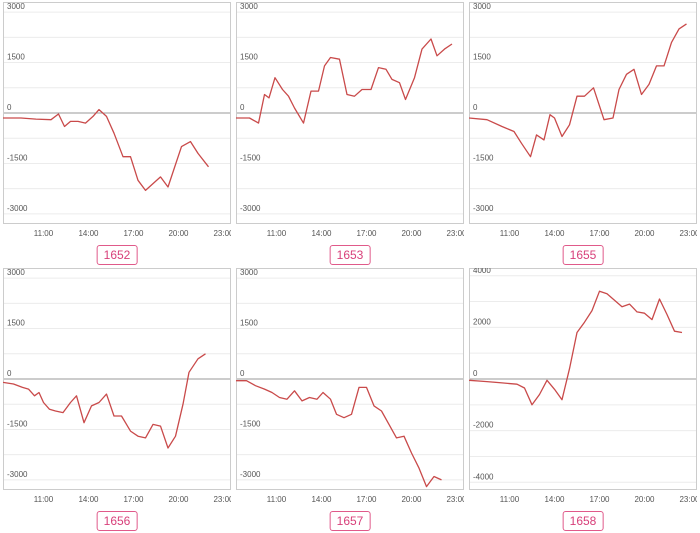 The height and width of the screenshot is (533, 700). Describe the element at coordinates (117, 255) in the screenshot. I see `chart-label-button: 1652` at that location.